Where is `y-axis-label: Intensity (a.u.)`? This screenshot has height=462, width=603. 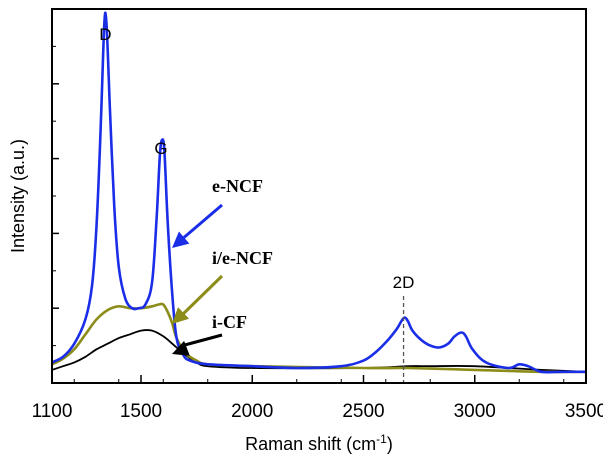
y-axis-label: Intensity (a.u.) is located at coordinates (18, 196).